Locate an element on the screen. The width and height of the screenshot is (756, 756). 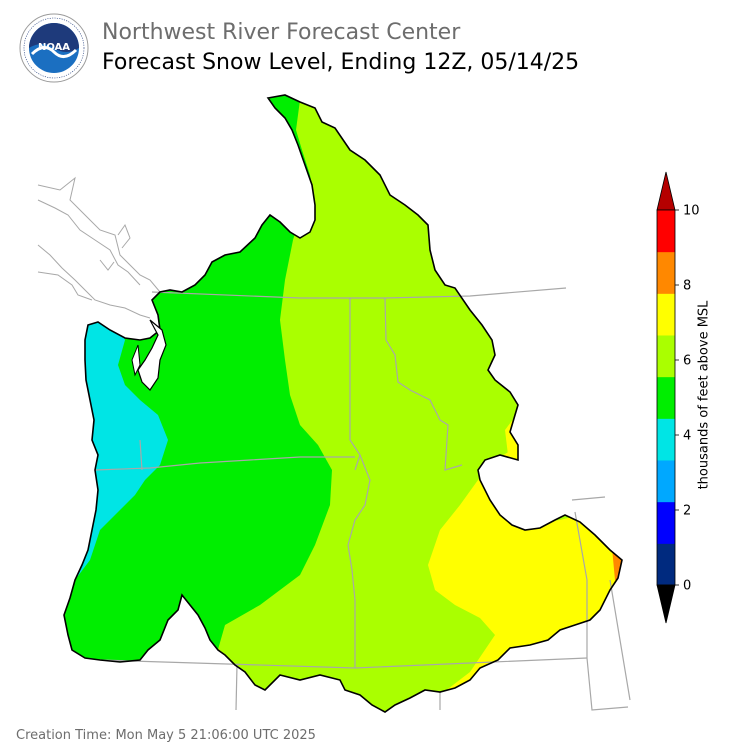
org-title: Northwest River Forecast Center is located at coordinates (281, 32).